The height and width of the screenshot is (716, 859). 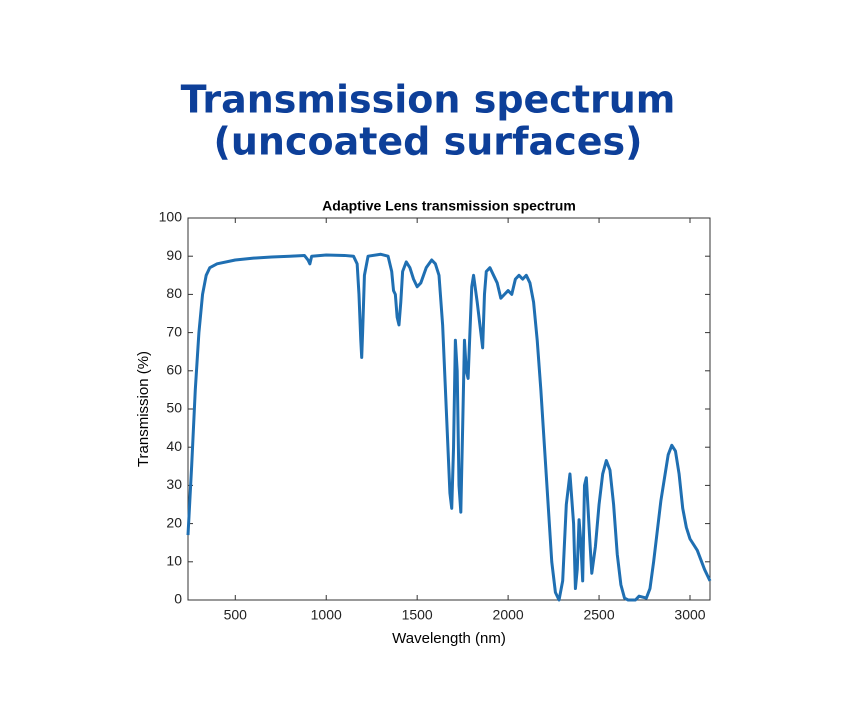 I want to click on y-tick-label: 80, so click(x=174, y=293).